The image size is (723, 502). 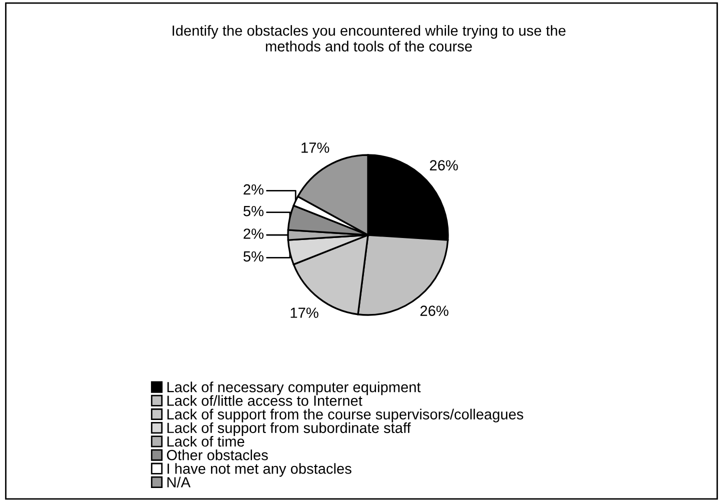 What do you see at coordinates (217, 455) in the screenshot?
I see `legend-label: Other obstacles` at bounding box center [217, 455].